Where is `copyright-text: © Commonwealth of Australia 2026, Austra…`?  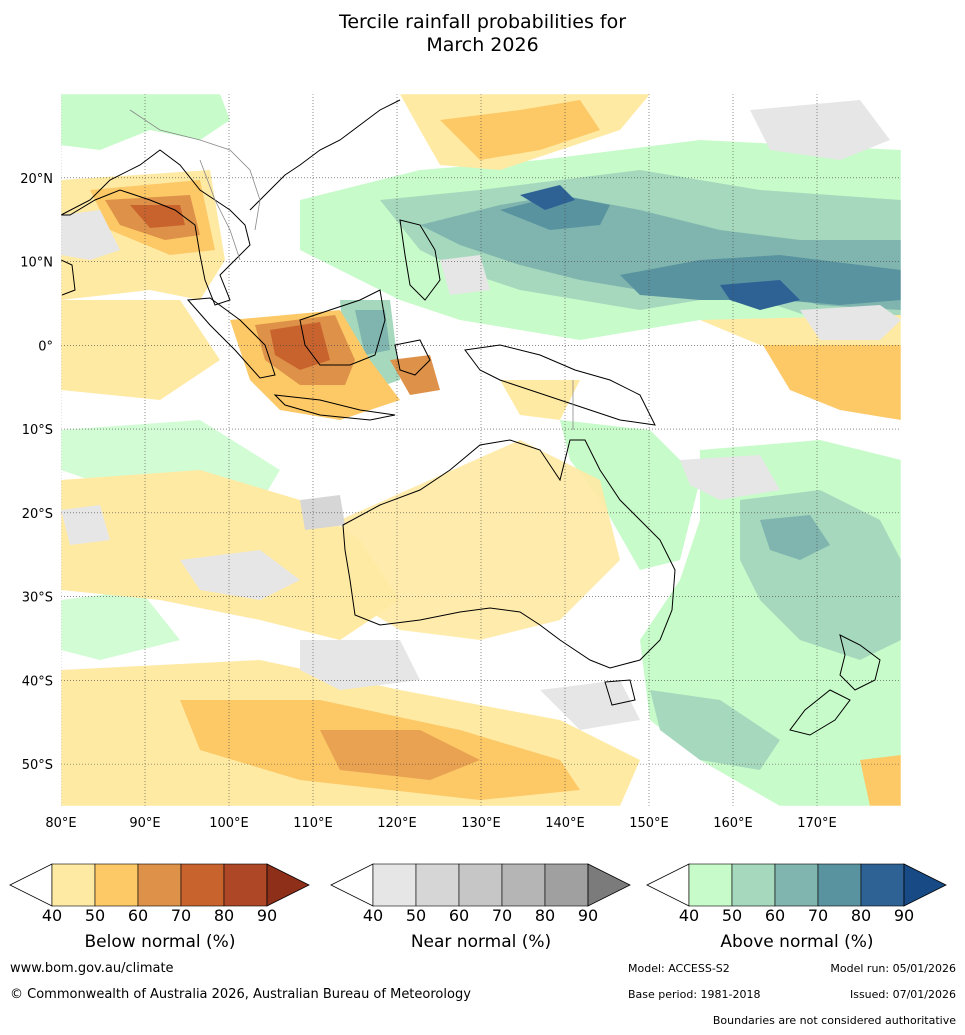 copyright-text: © Commonwealth of Australia 2026, Austra… is located at coordinates (240, 994).